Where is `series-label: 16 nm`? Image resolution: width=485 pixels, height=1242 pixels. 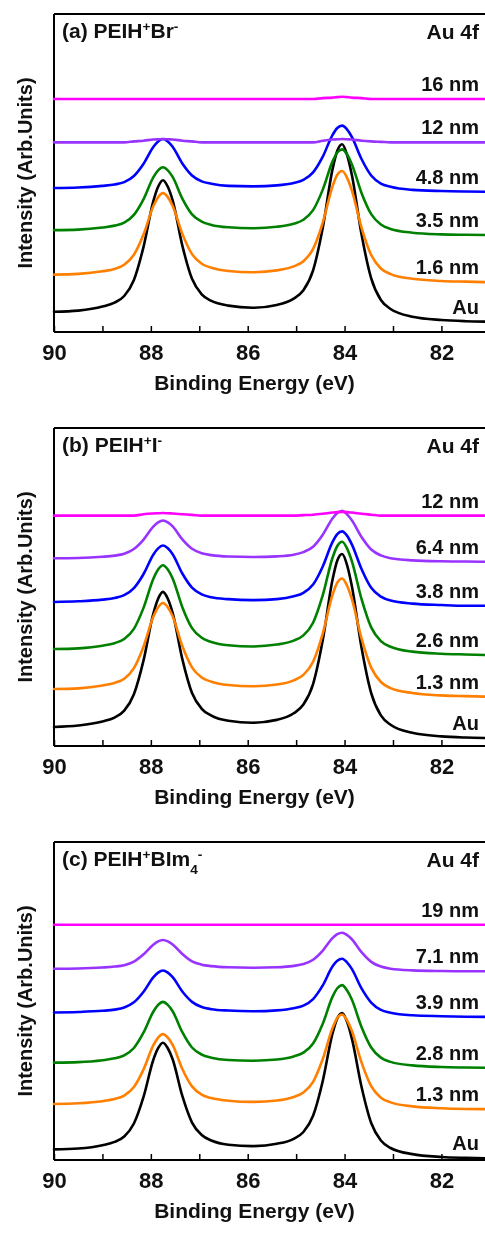
series-label: 16 nm is located at coordinates (450, 84).